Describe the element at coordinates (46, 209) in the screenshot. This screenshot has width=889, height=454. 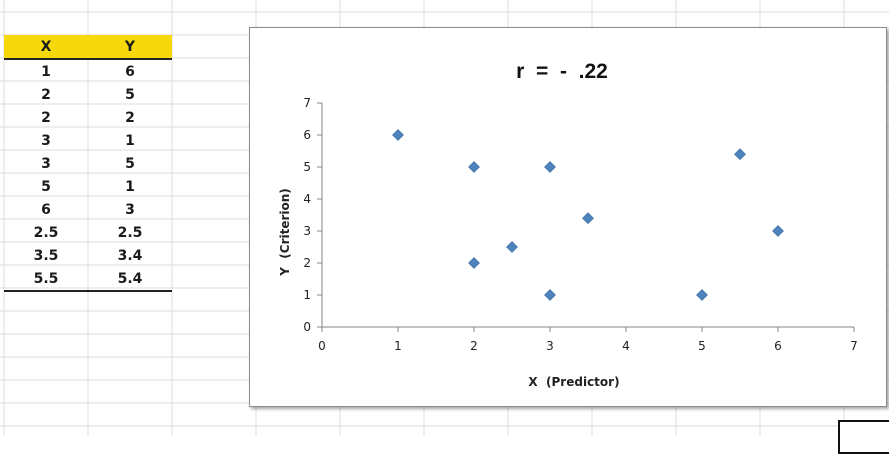
I see `cell-x: 6` at that location.